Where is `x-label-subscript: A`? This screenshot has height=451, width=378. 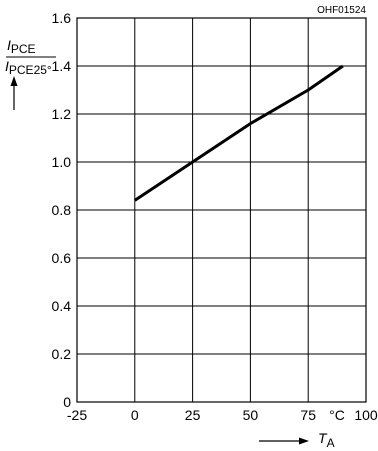
x-label-subscript: A is located at coordinates (331, 443).